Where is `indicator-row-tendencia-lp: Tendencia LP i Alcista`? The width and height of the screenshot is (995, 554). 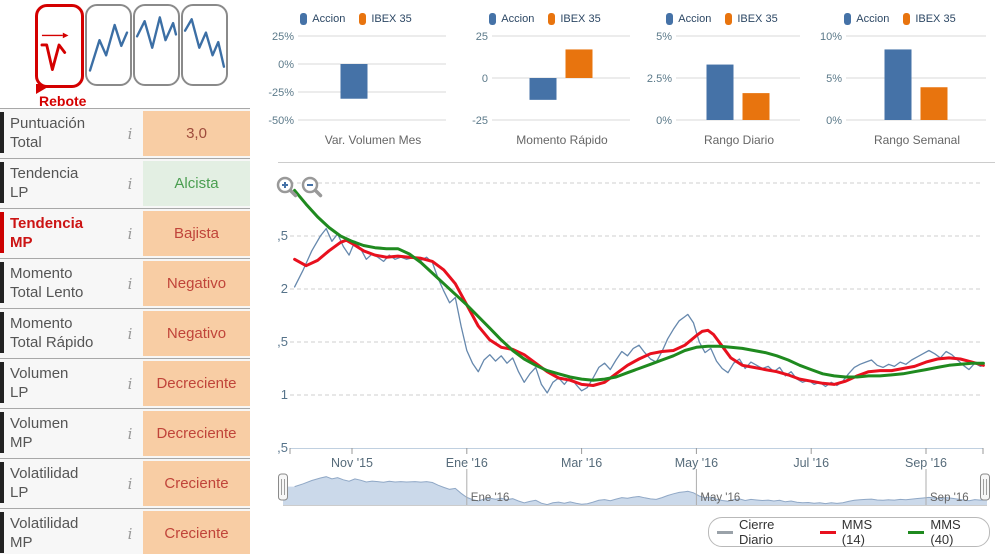
indicator-row-tendencia-lp: Tendencia LP i Alcista is located at coordinates (125, 183).